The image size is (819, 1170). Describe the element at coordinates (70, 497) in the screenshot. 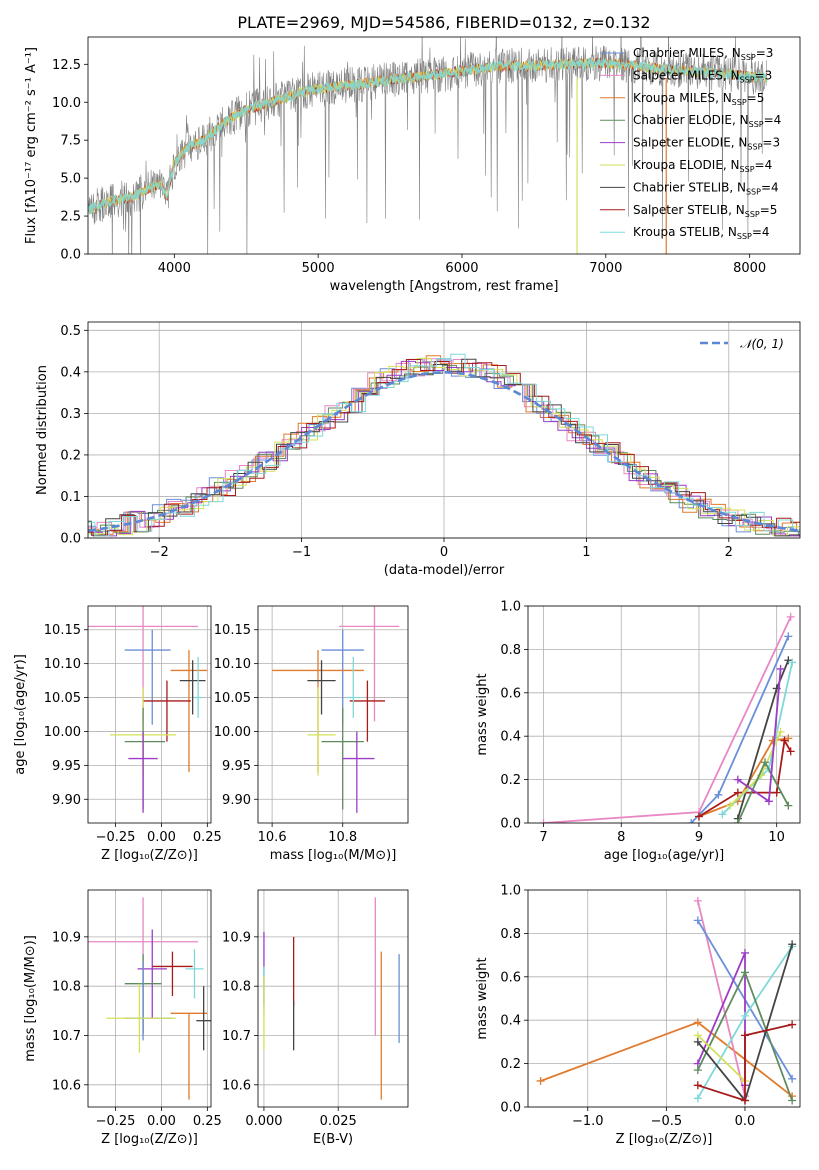

I see `tick-label-y: 0.1` at that location.